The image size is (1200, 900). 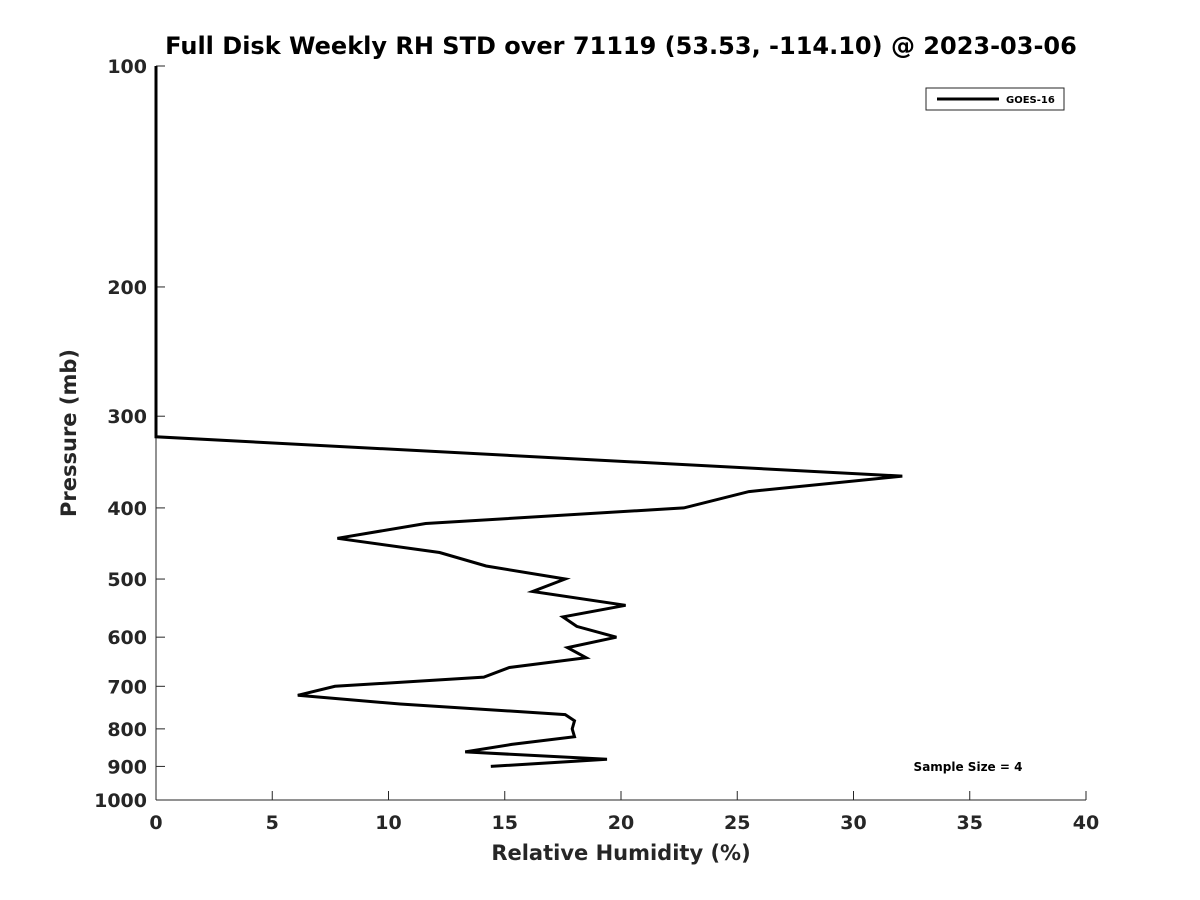 I want to click on x-tick-label: 35, so click(x=970, y=823).